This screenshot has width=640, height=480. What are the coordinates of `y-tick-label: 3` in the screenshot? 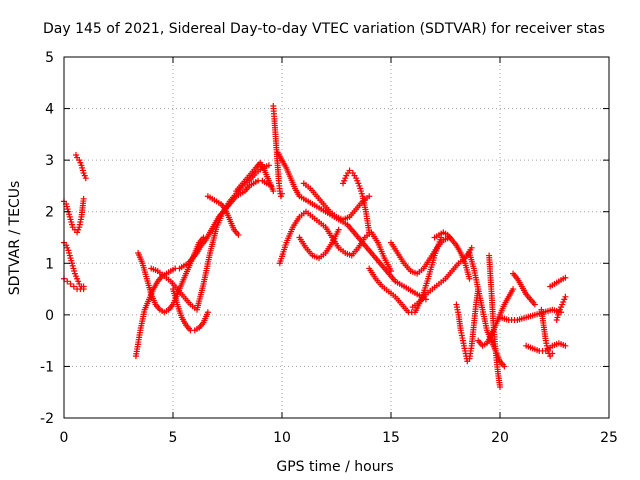 It's located at (49, 161).